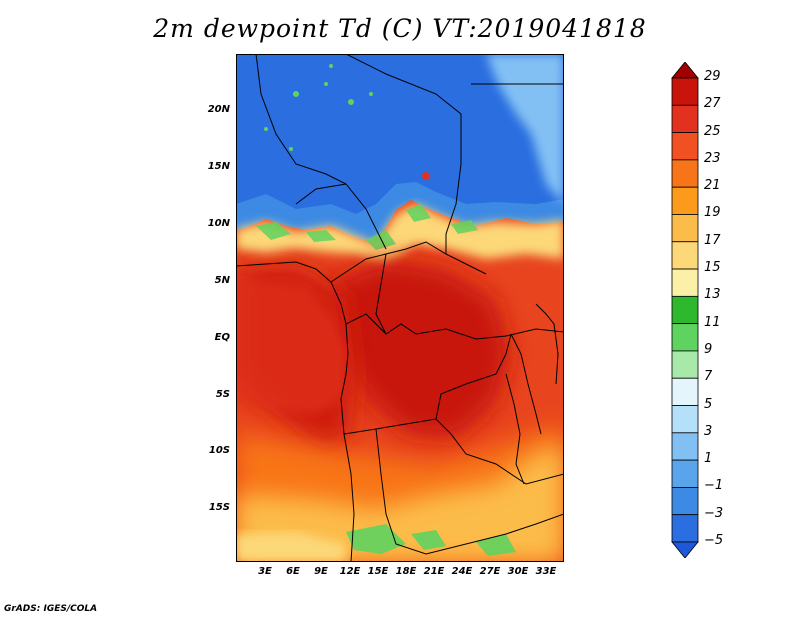 This screenshot has width=800, height=618. What do you see at coordinates (222, 394) in the screenshot?
I see `lat-label: 5S` at bounding box center [222, 394].